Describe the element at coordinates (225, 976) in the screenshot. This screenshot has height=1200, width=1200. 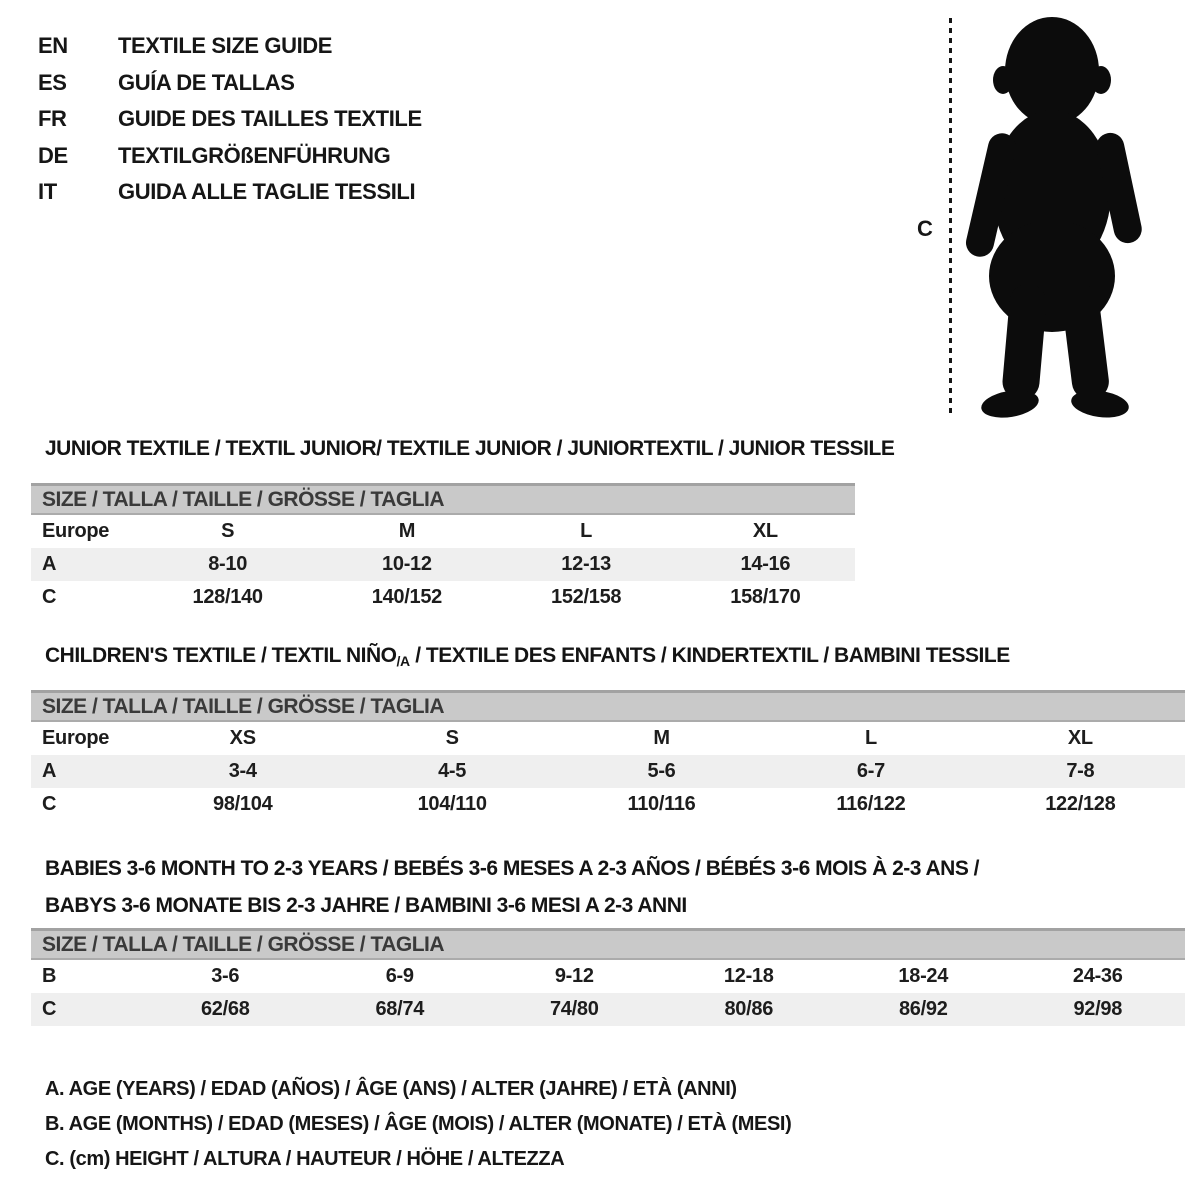
I see `age-months-cell: 3-6` at that location.